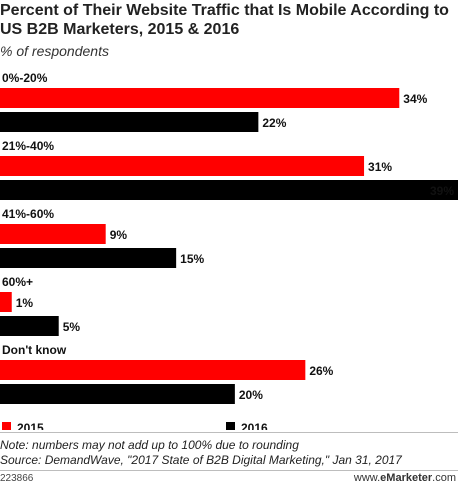 The height and width of the screenshot is (488, 458). What do you see at coordinates (28, 146) in the screenshot?
I see `category-label: 21%-40%` at bounding box center [28, 146].